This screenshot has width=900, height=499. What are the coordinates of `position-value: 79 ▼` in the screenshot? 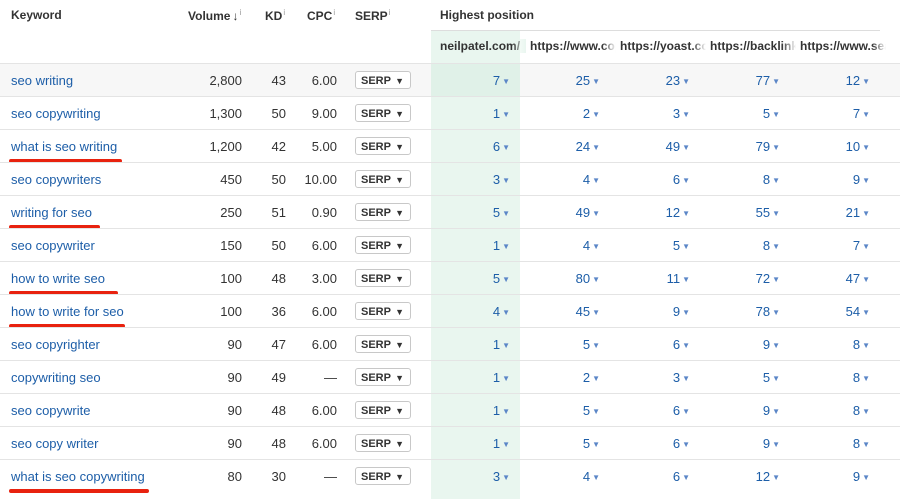 It's located at (745, 146).